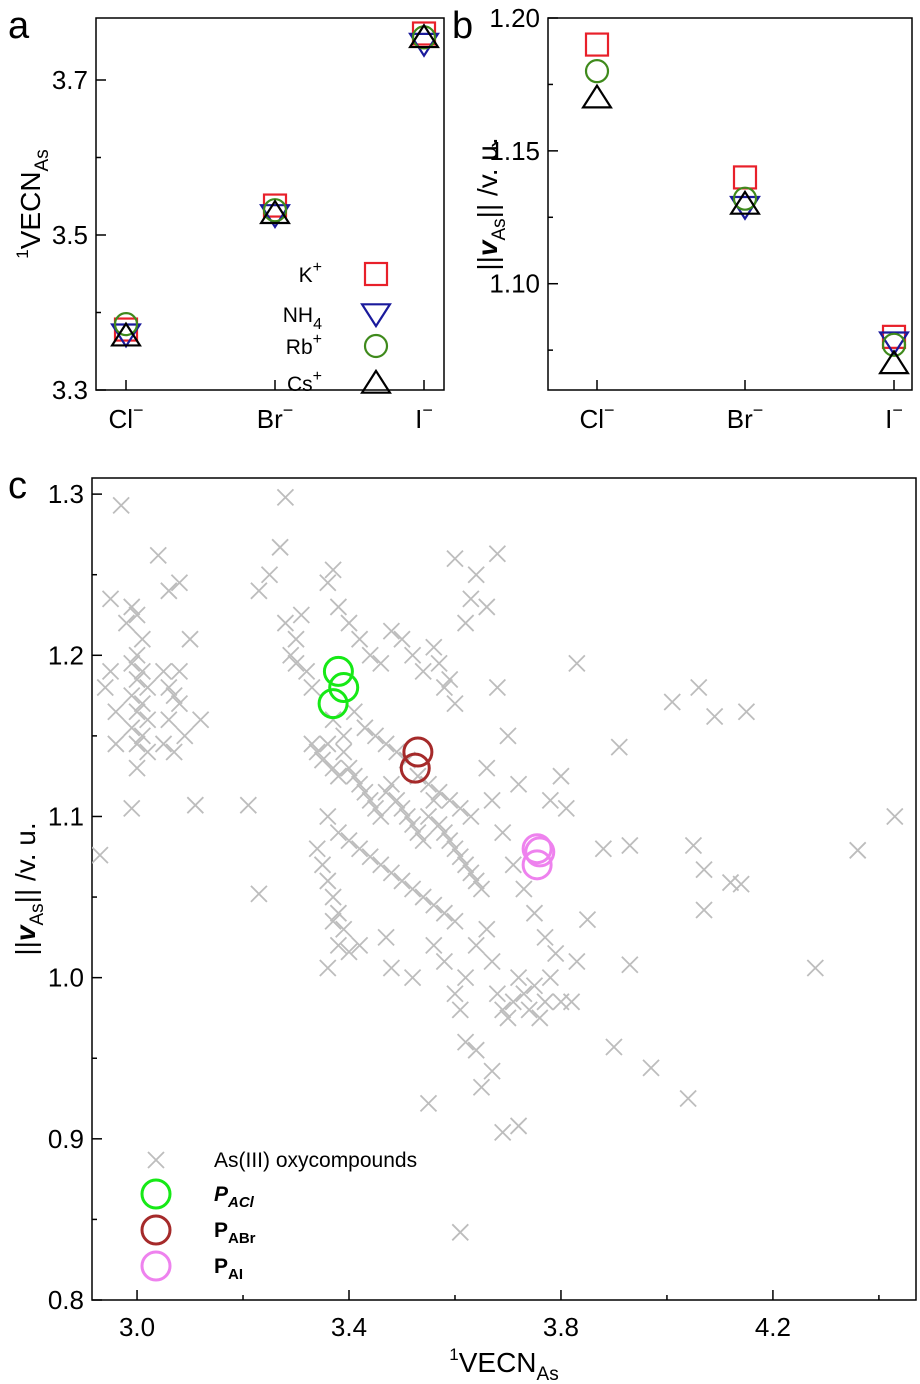 This screenshot has height=1384, width=920. What do you see at coordinates (773, 1327) in the screenshot?
I see `panel-c-xtick-label: 4.2` at bounding box center [773, 1327].